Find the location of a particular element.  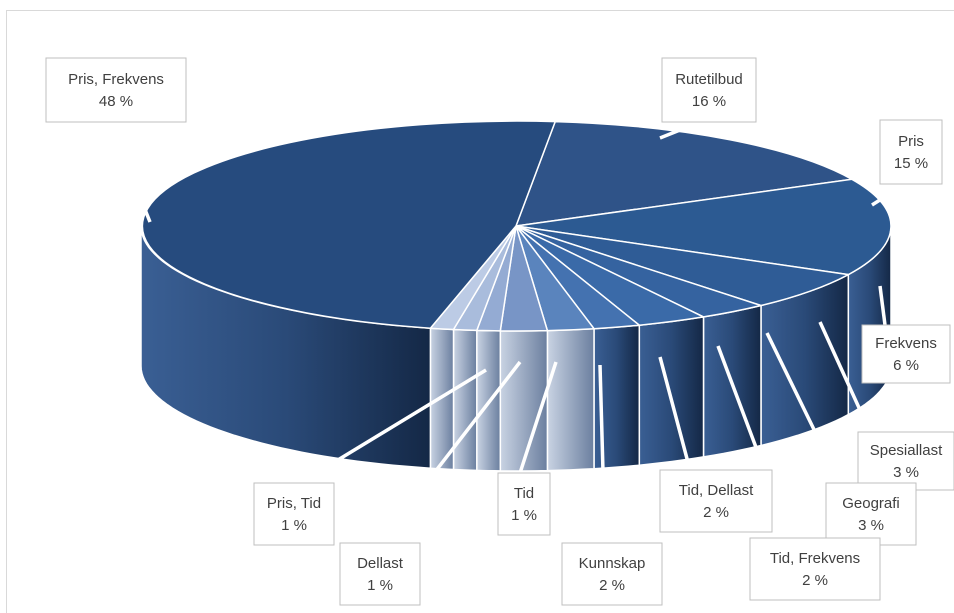

leader-line-geografi is located at coordinates (803, 408).